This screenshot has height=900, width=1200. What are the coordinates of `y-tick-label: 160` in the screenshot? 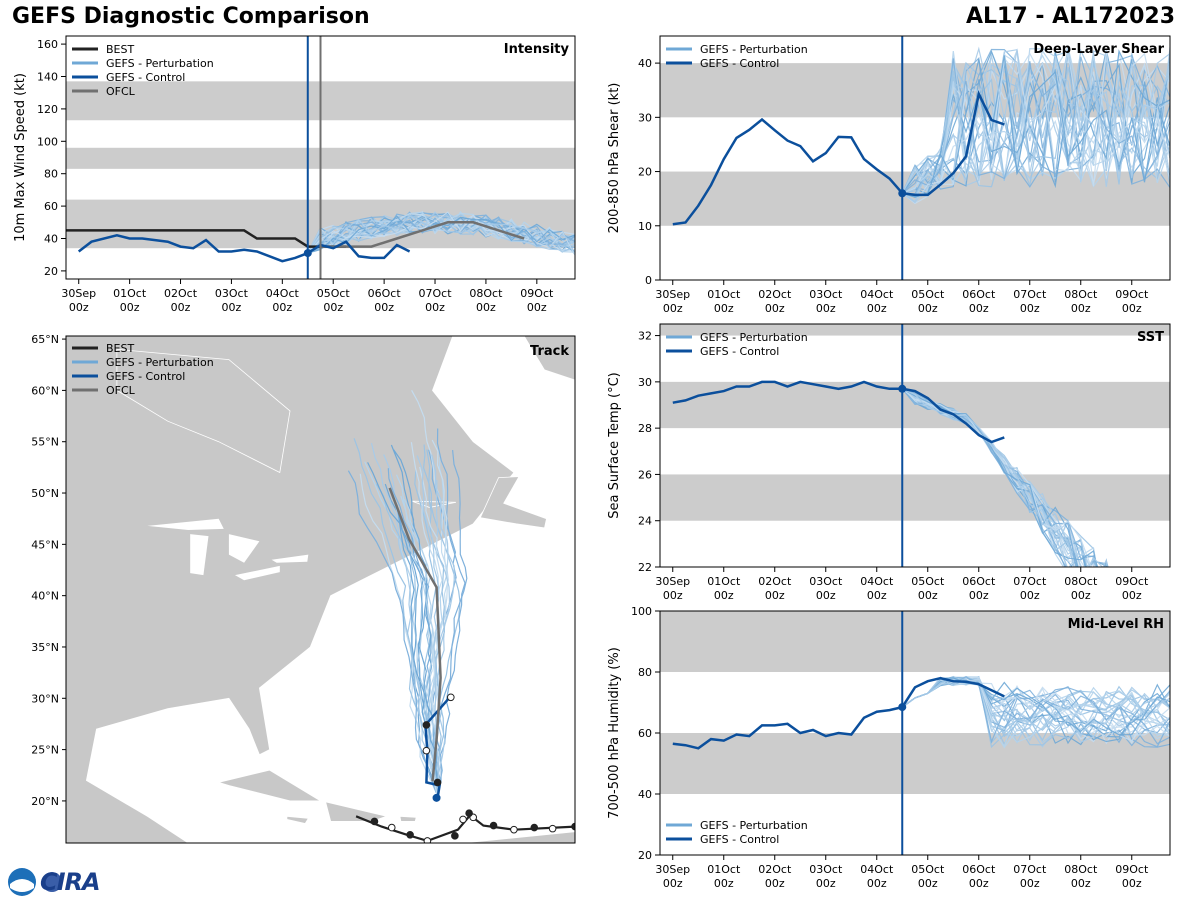 It's located at (47, 44).